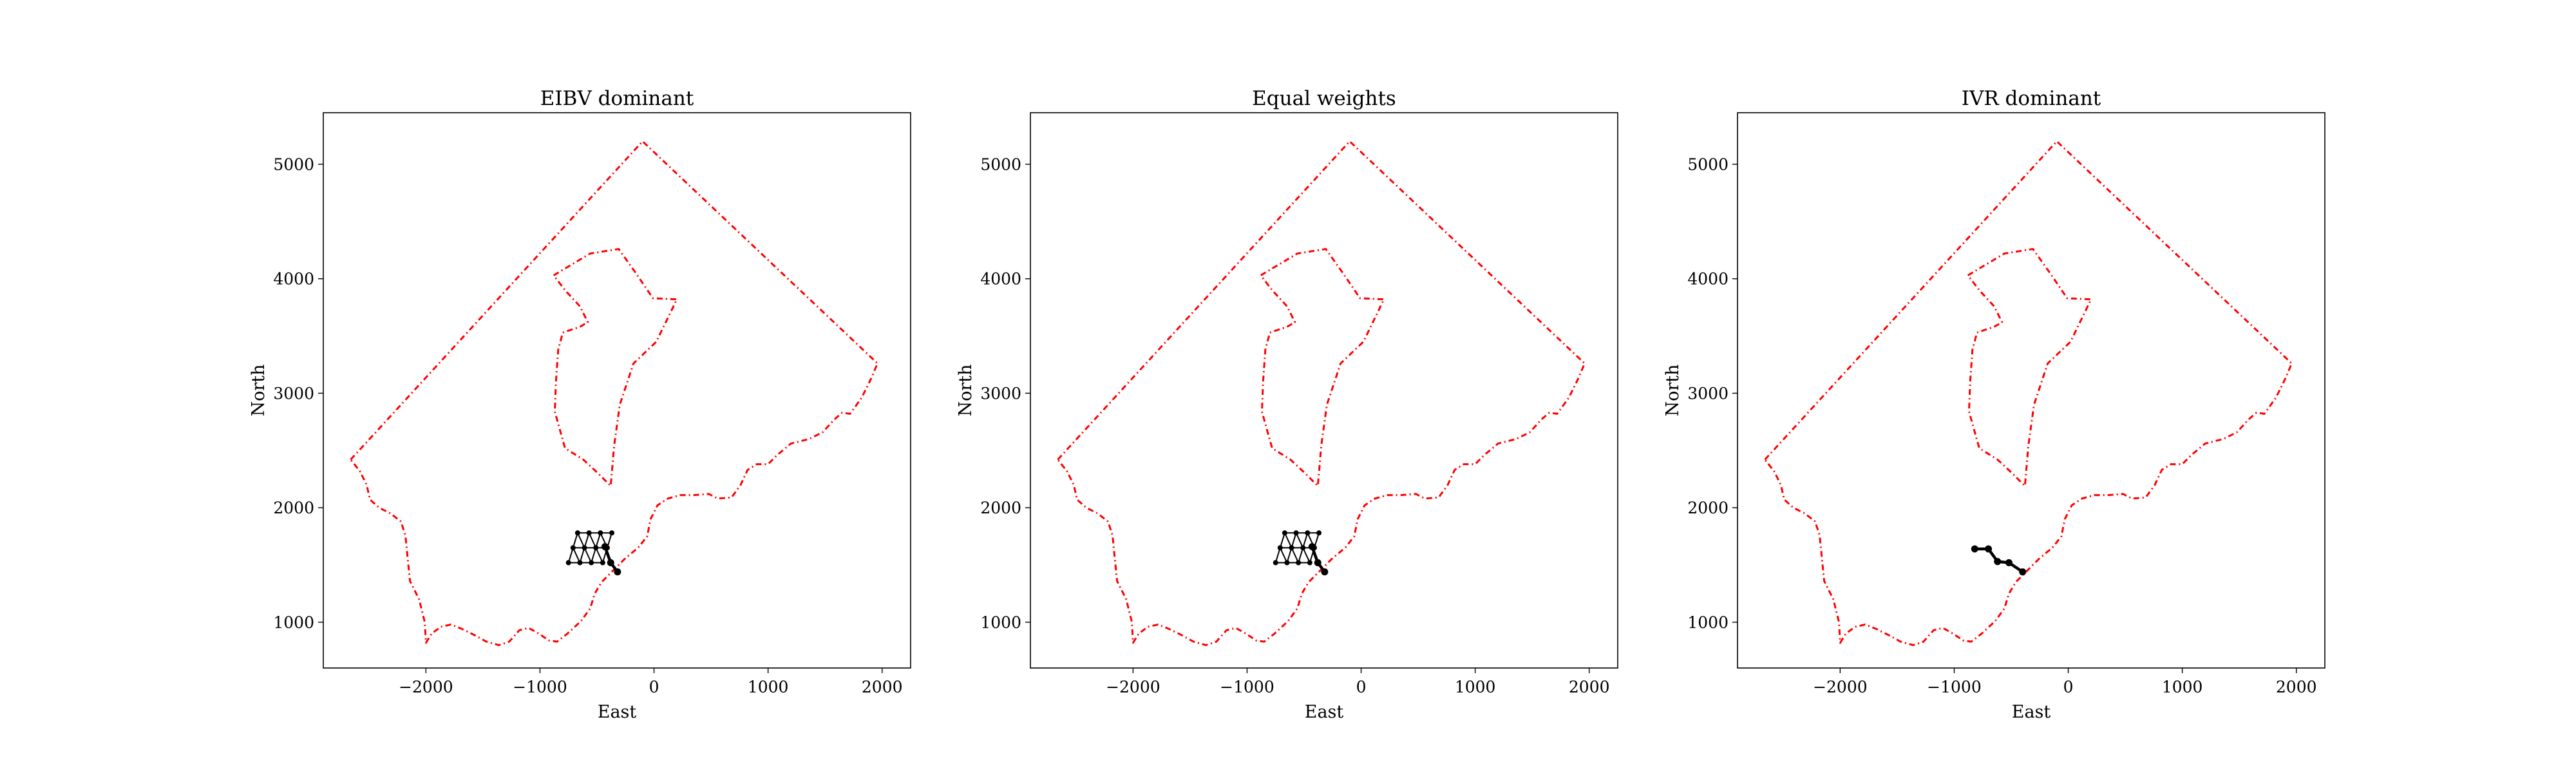 Image resolution: width=2576 pixels, height=773 pixels. Describe the element at coordinates (617, 99) in the screenshot. I see `chart-title: EIBV dominant` at that location.